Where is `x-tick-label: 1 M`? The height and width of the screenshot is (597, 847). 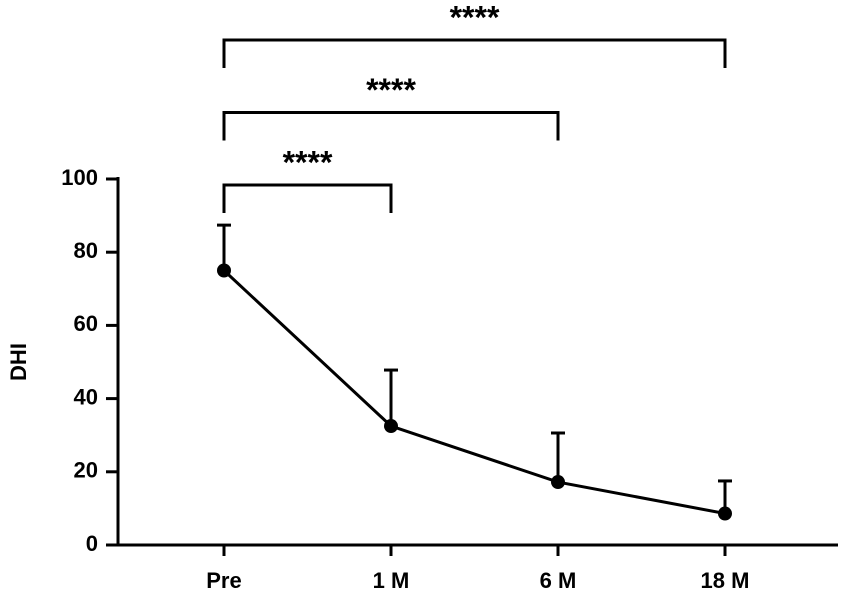
x-tick-label: 1 M is located at coordinates (391, 580).